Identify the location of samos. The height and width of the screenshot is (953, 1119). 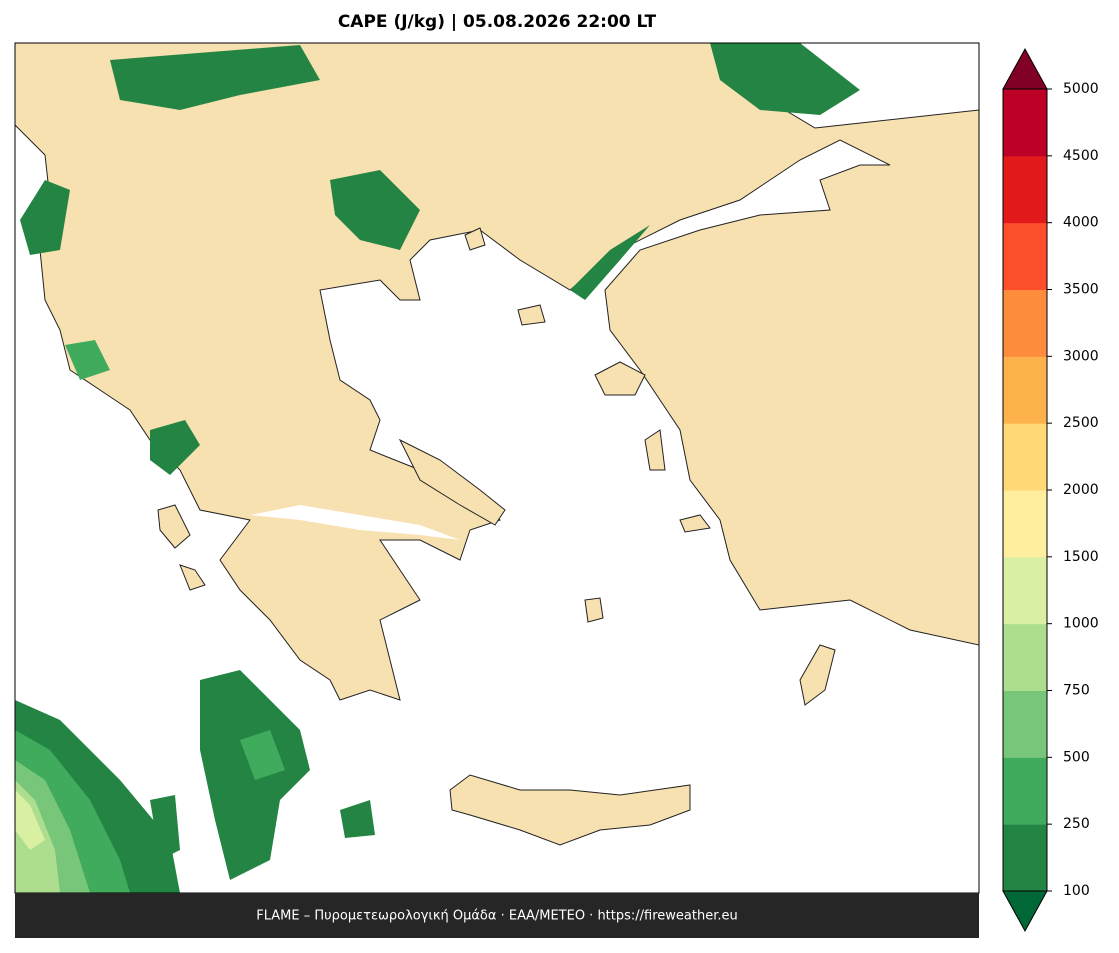
(695, 523).